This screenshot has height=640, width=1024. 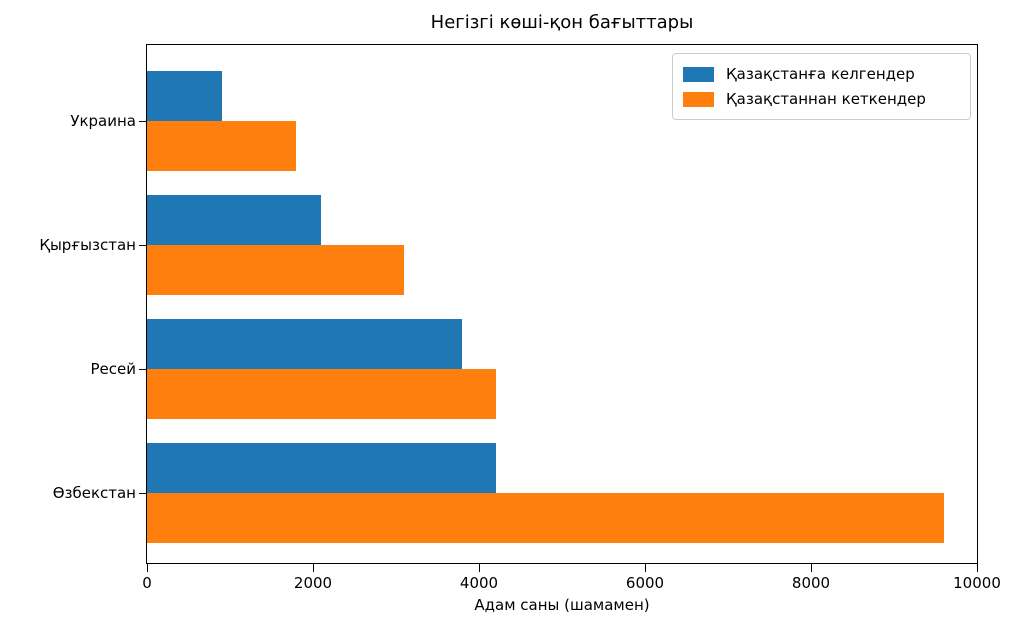 What do you see at coordinates (698, 99) in the screenshot?
I see `legend-swatch-departures-icon` at bounding box center [698, 99].